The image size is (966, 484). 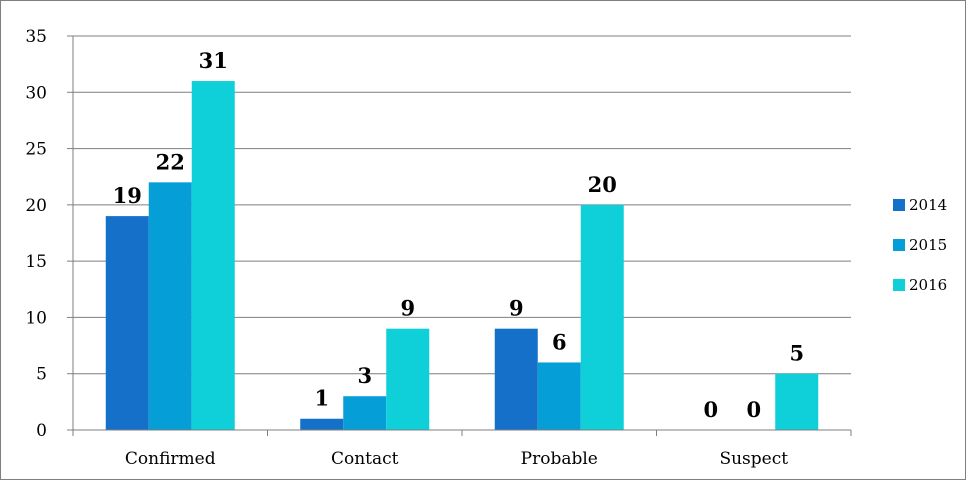 What do you see at coordinates (36, 150) in the screenshot?
I see `y-tick-label: 25` at bounding box center [36, 150].